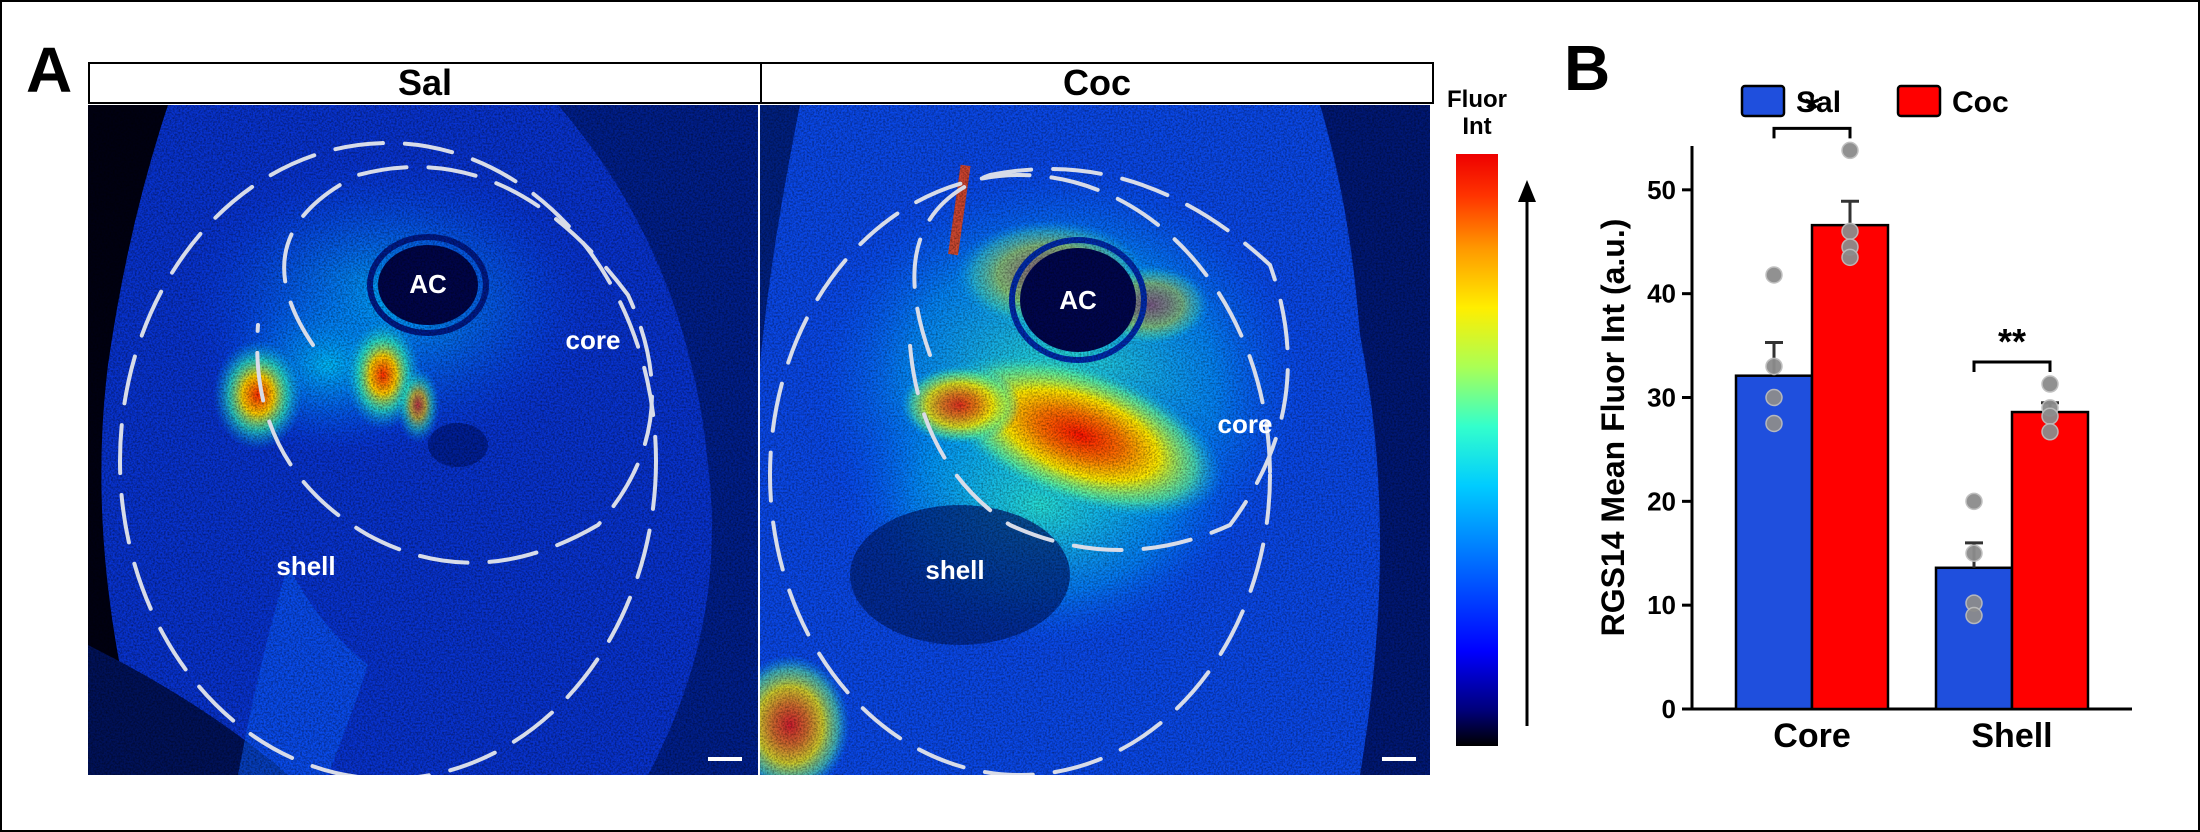 The height and width of the screenshot is (832, 2200). Describe the element at coordinates (1097, 83) in the screenshot. I see `coc-header: Coc` at that location.